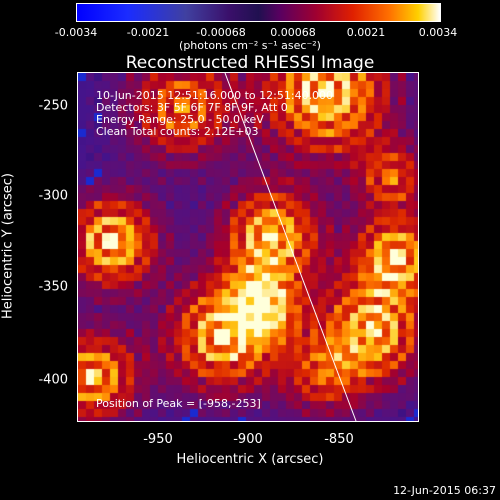 This screenshot has height=500, width=500. I want to click on y-tick-label: -250, so click(53, 106).